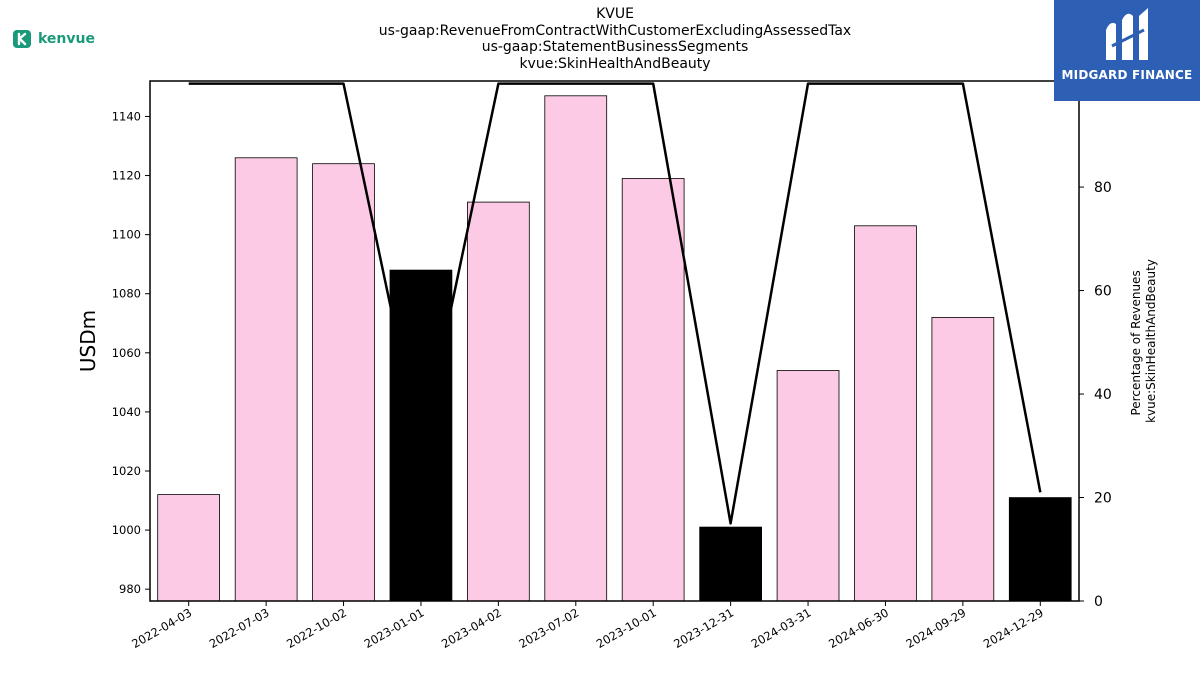 The image size is (1200, 675). I want to click on y-tick-label: 1140, so click(126, 116).